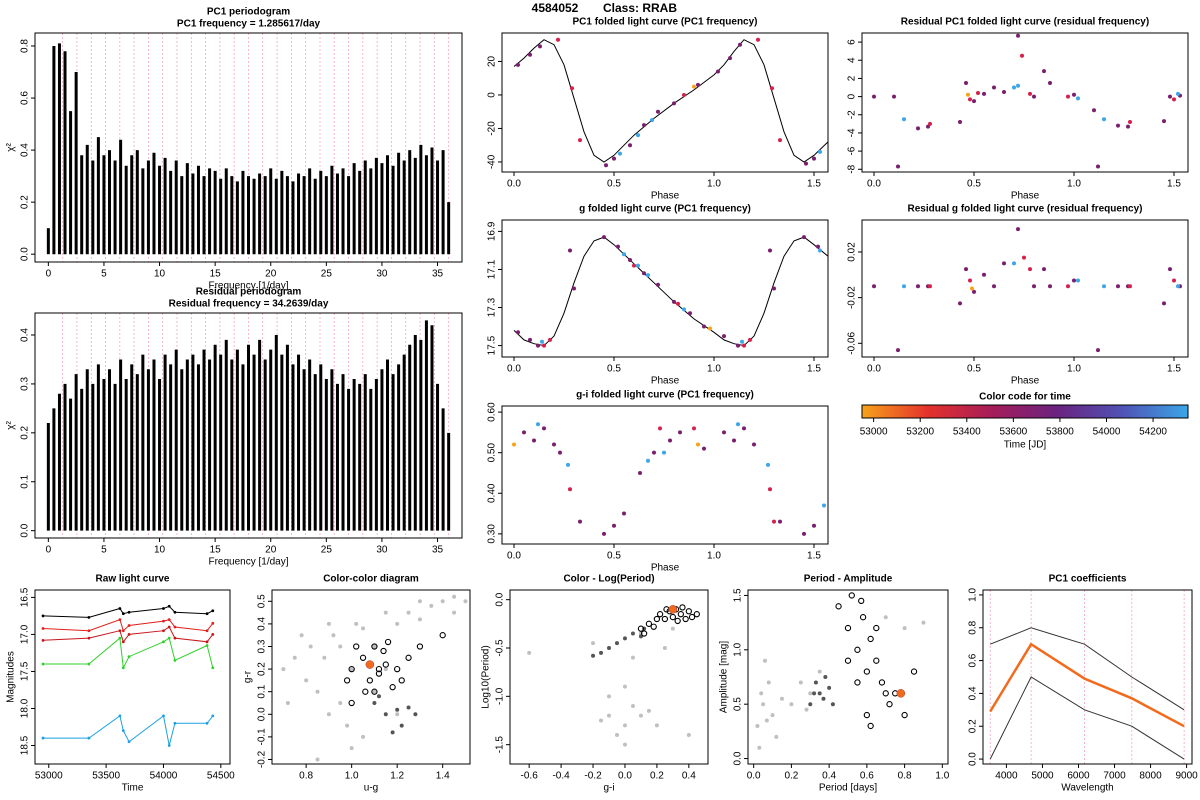  What do you see at coordinates (738, 704) in the screenshot?
I see `y-tick-label: 0.5` at bounding box center [738, 704].